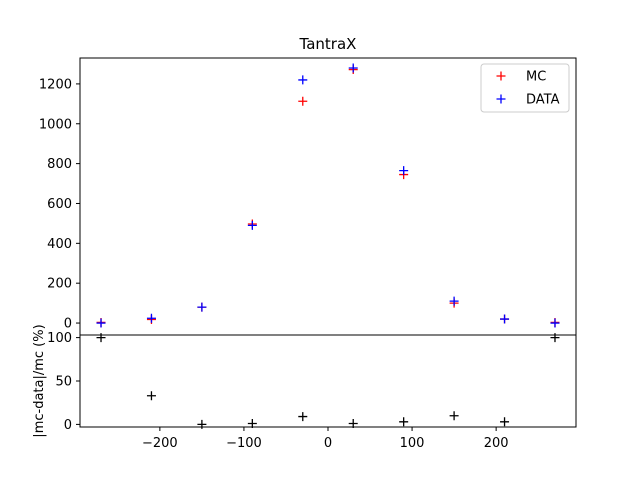 This screenshot has height=480, width=640. What do you see at coordinates (59, 164) in the screenshot?
I see `main-y-tick-label: 800` at bounding box center [59, 164].